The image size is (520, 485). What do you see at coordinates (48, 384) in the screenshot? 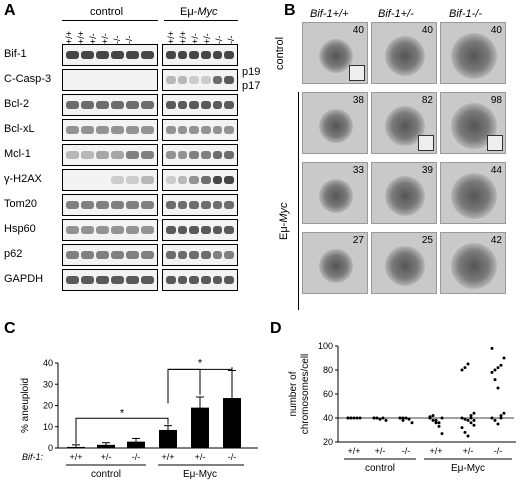
I see `y-tick-label: 30` at bounding box center [48, 384].